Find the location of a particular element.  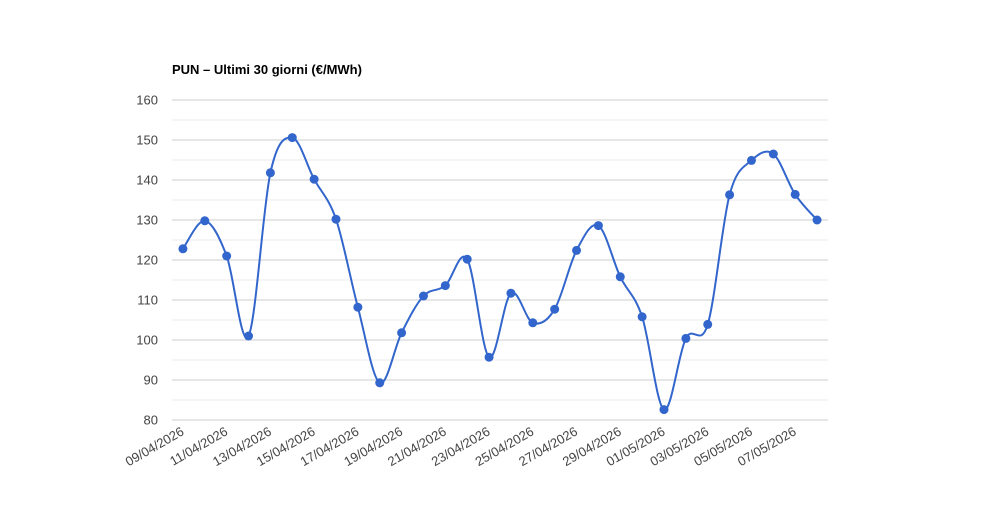

y-tick-label: 100 is located at coordinates (147, 340).